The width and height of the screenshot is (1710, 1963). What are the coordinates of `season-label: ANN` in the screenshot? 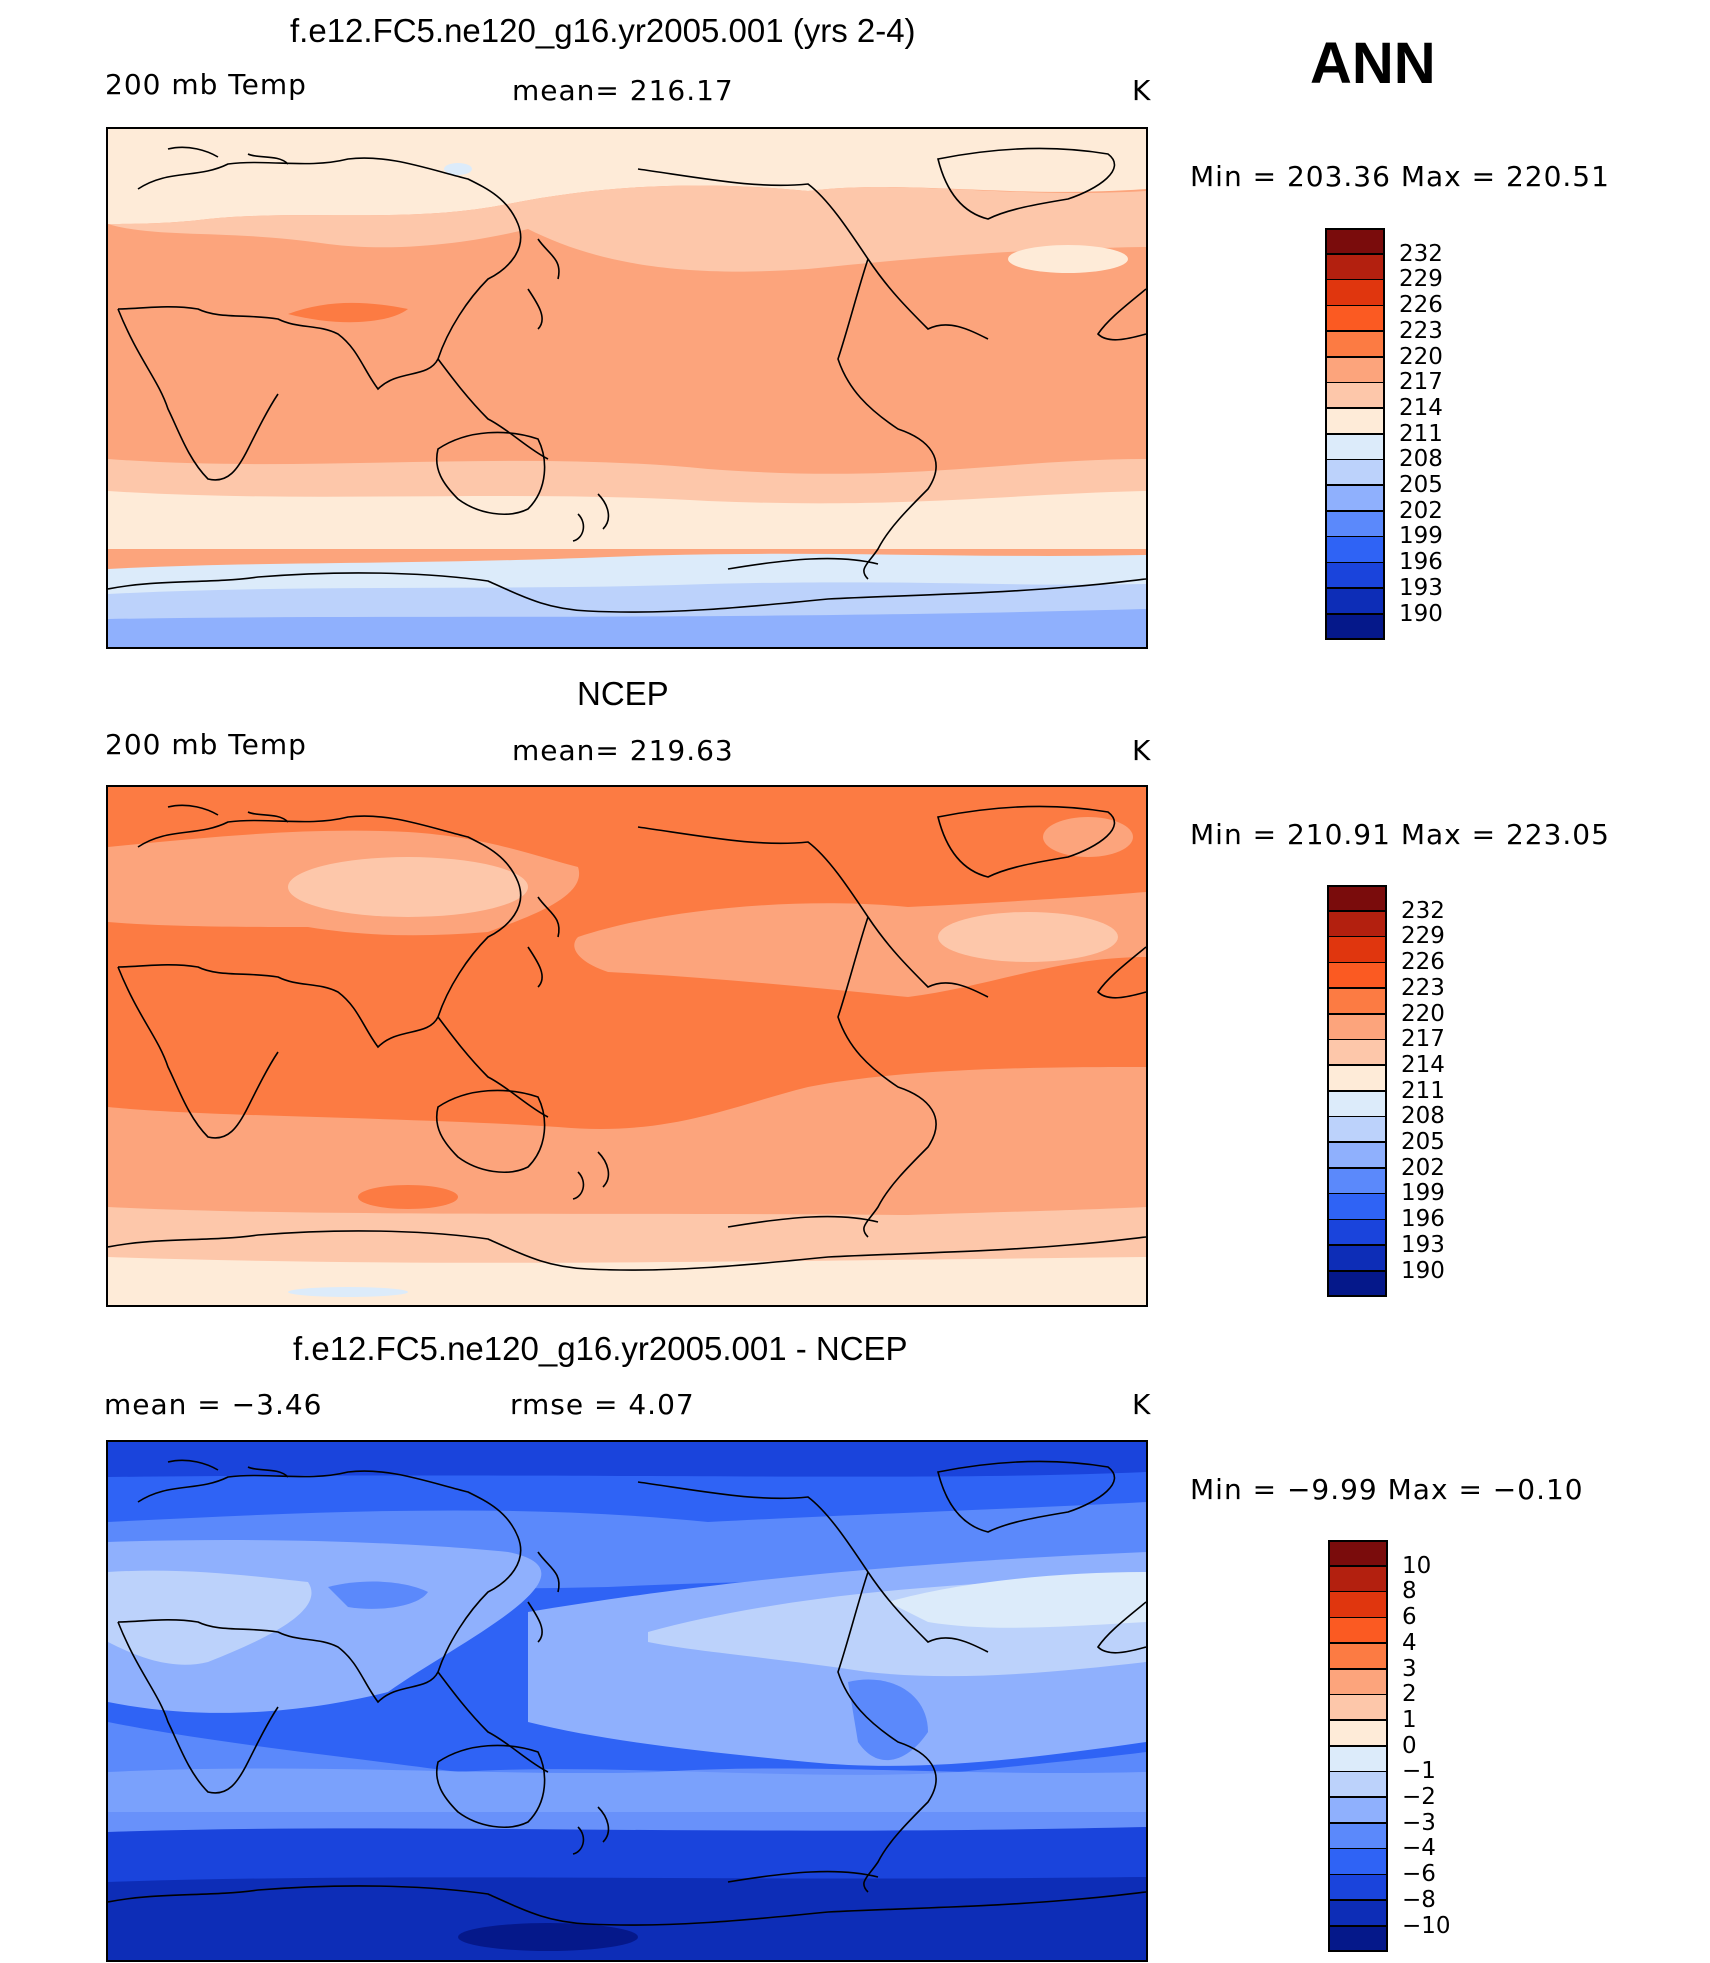 It's located at (1373, 63).